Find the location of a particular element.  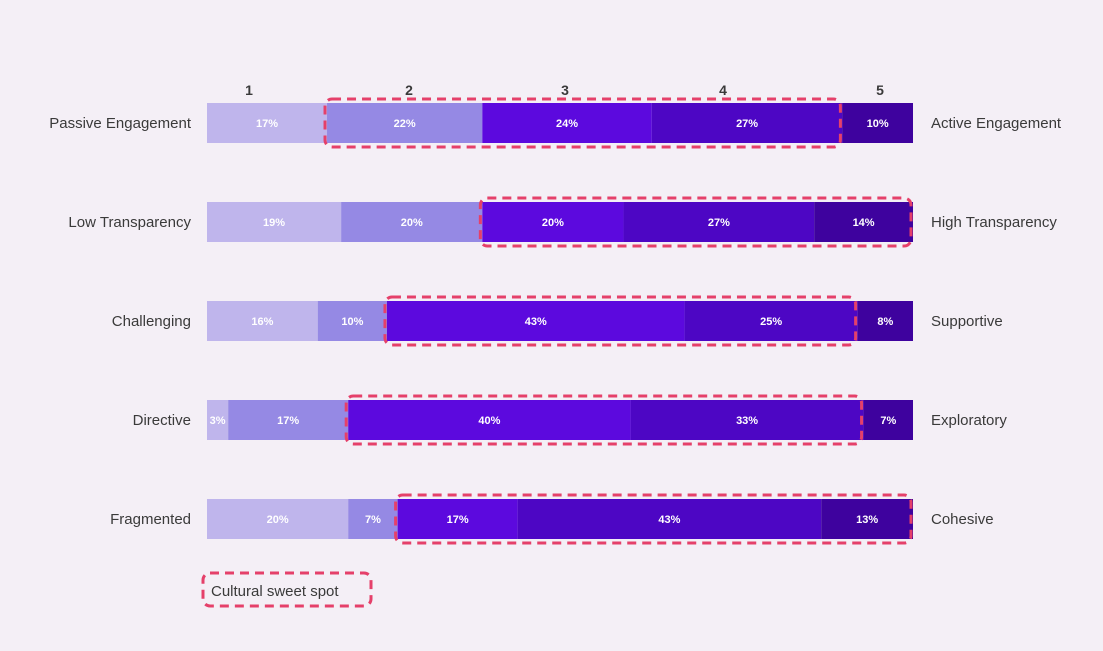

scale-label-2: 2 is located at coordinates (409, 90).